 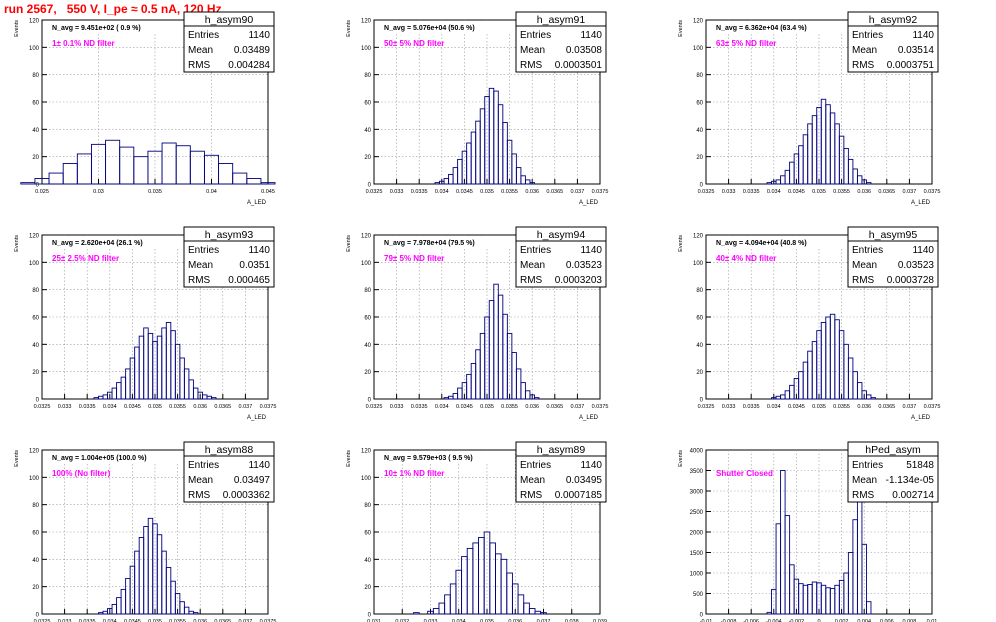 What do you see at coordinates (268, 192) in the screenshot?
I see `x-tick-label: 0.045` at bounding box center [268, 192].